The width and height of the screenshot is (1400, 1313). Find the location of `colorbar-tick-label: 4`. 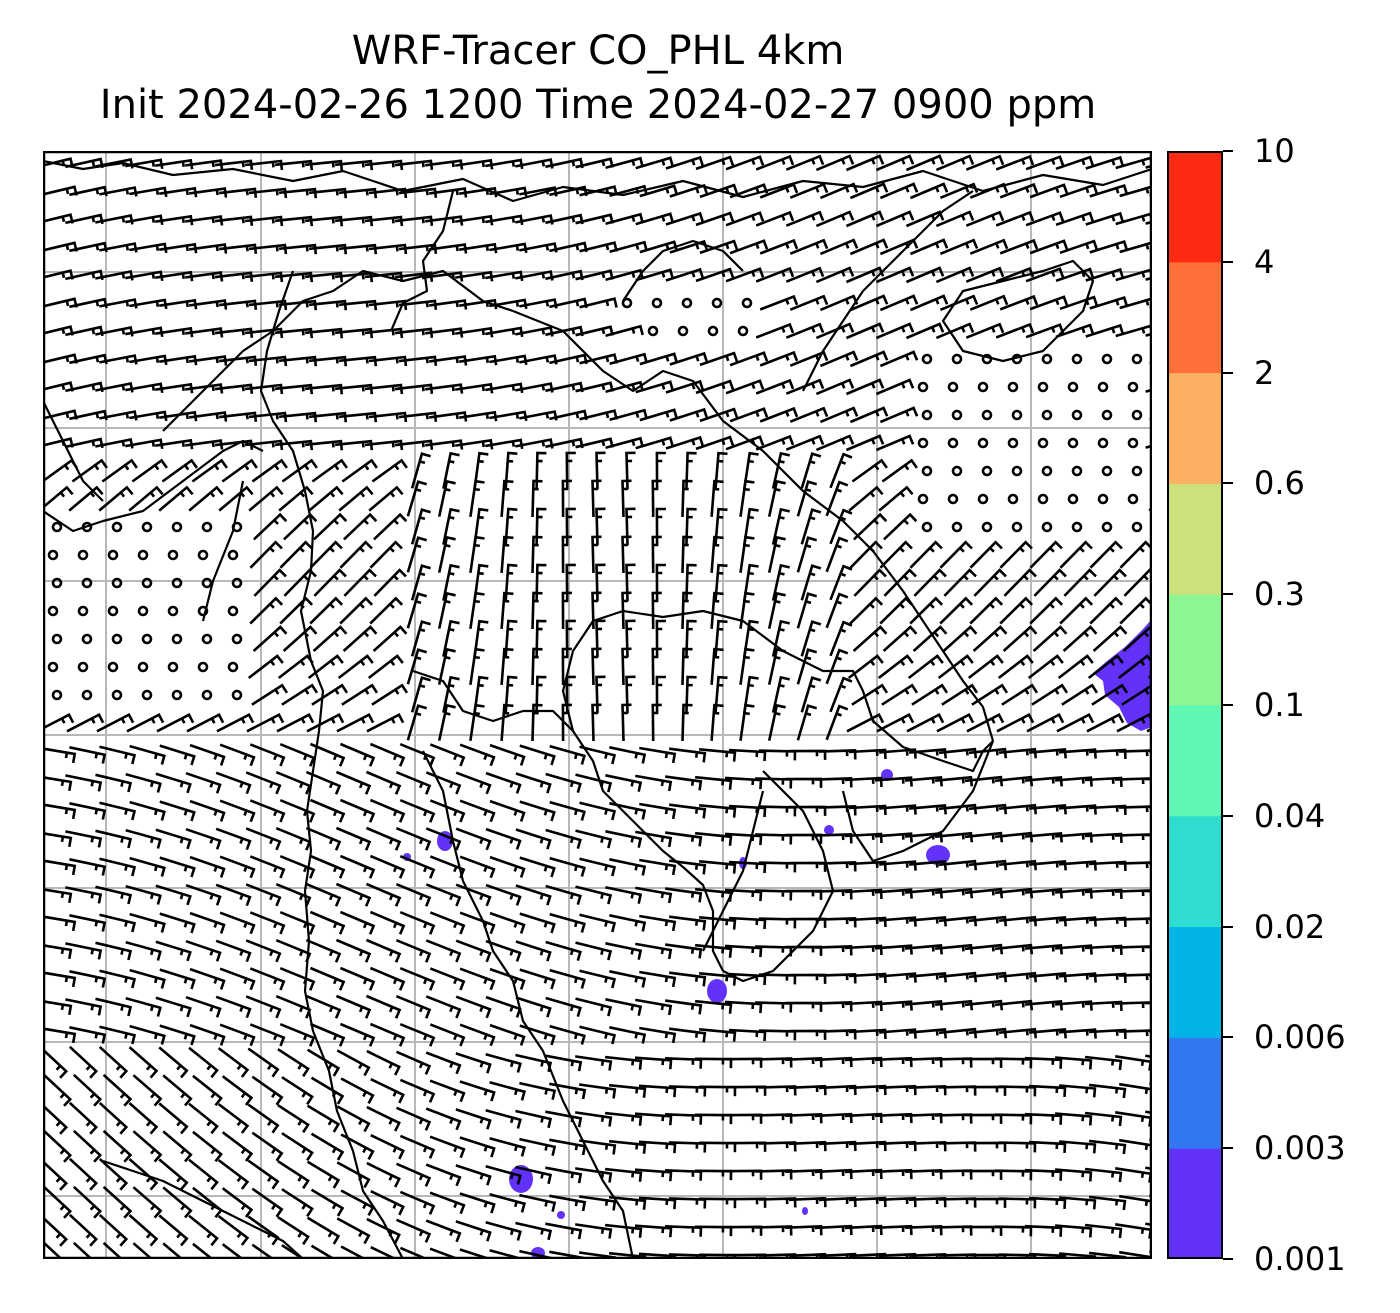

colorbar-tick-label: 4 is located at coordinates (1264, 261).